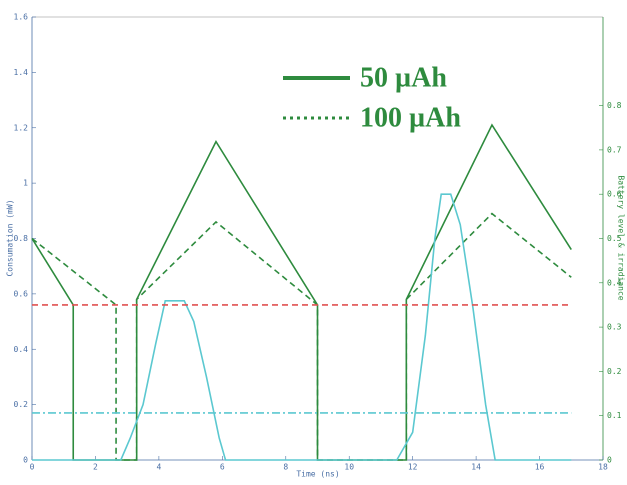 The width and height of the screenshot is (627, 485). What do you see at coordinates (21, 404) in the screenshot?
I see `y-tick-label: 0.2` at bounding box center [21, 404].